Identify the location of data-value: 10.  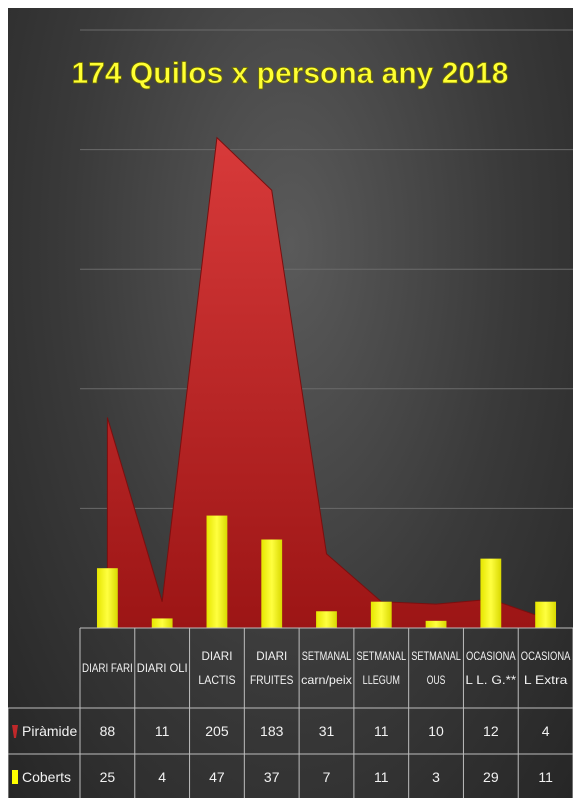
(436, 731).